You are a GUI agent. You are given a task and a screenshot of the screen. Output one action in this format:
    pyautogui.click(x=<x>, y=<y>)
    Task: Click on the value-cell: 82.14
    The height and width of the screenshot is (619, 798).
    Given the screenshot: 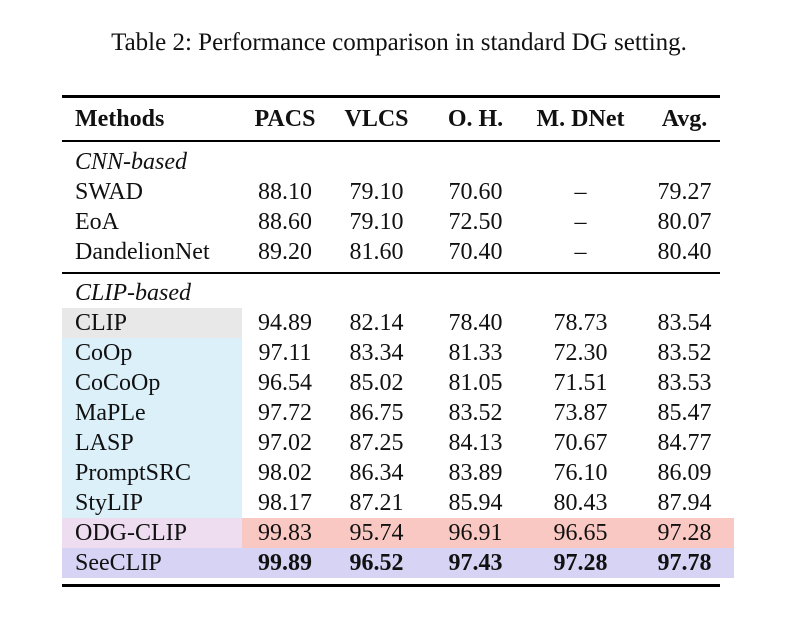 What is the action you would take?
    pyautogui.click(x=376, y=322)
    